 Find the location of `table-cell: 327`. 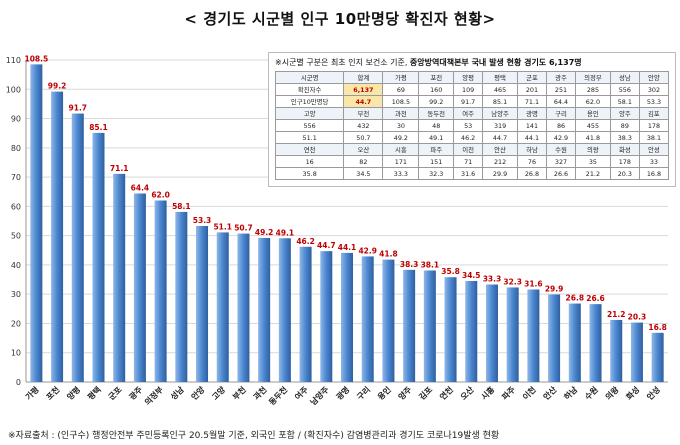

table-cell: 327 is located at coordinates (561, 161).